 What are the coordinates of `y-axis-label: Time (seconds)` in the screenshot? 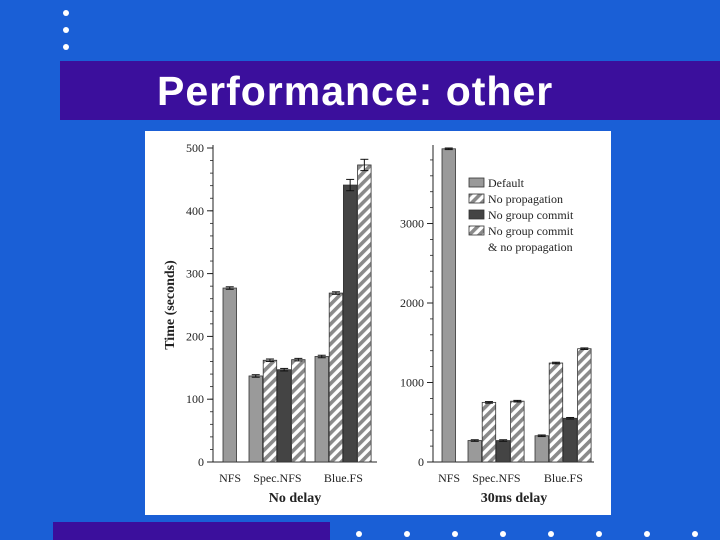 It's located at (170, 305).